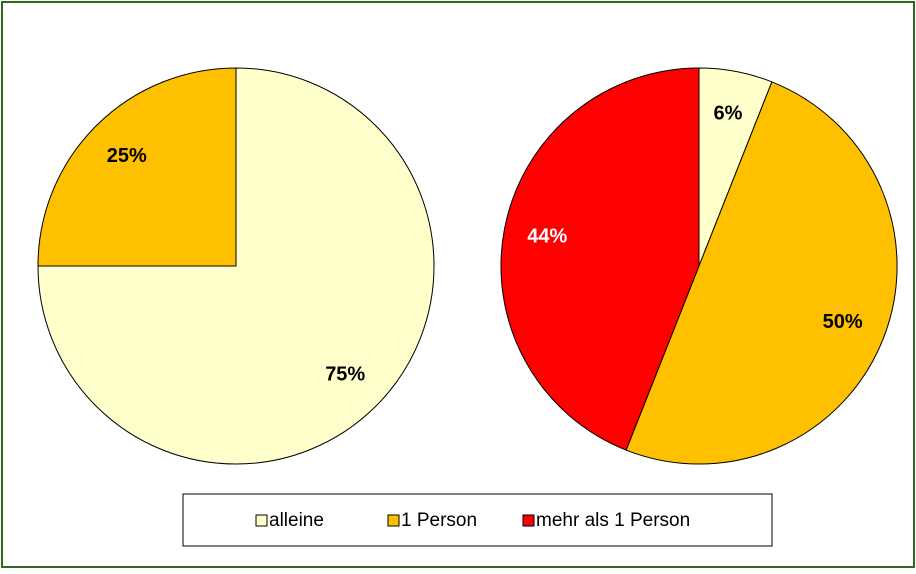  I want to click on legend-box, so click(477, 520).